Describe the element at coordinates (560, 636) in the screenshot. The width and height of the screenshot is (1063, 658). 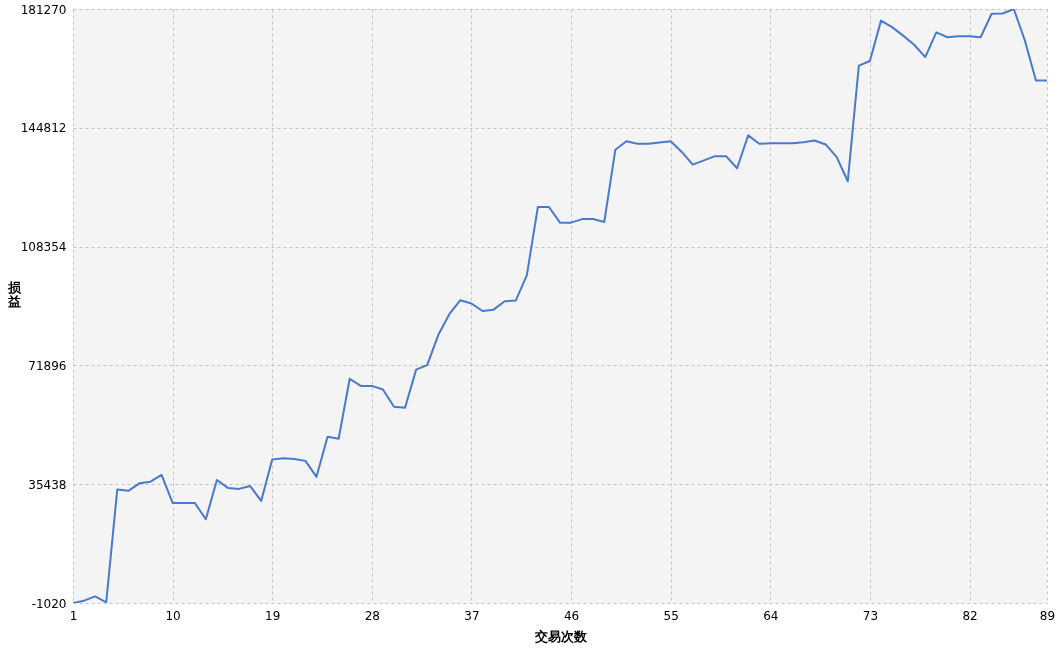
I see `x-axis-title: 交易次数` at that location.